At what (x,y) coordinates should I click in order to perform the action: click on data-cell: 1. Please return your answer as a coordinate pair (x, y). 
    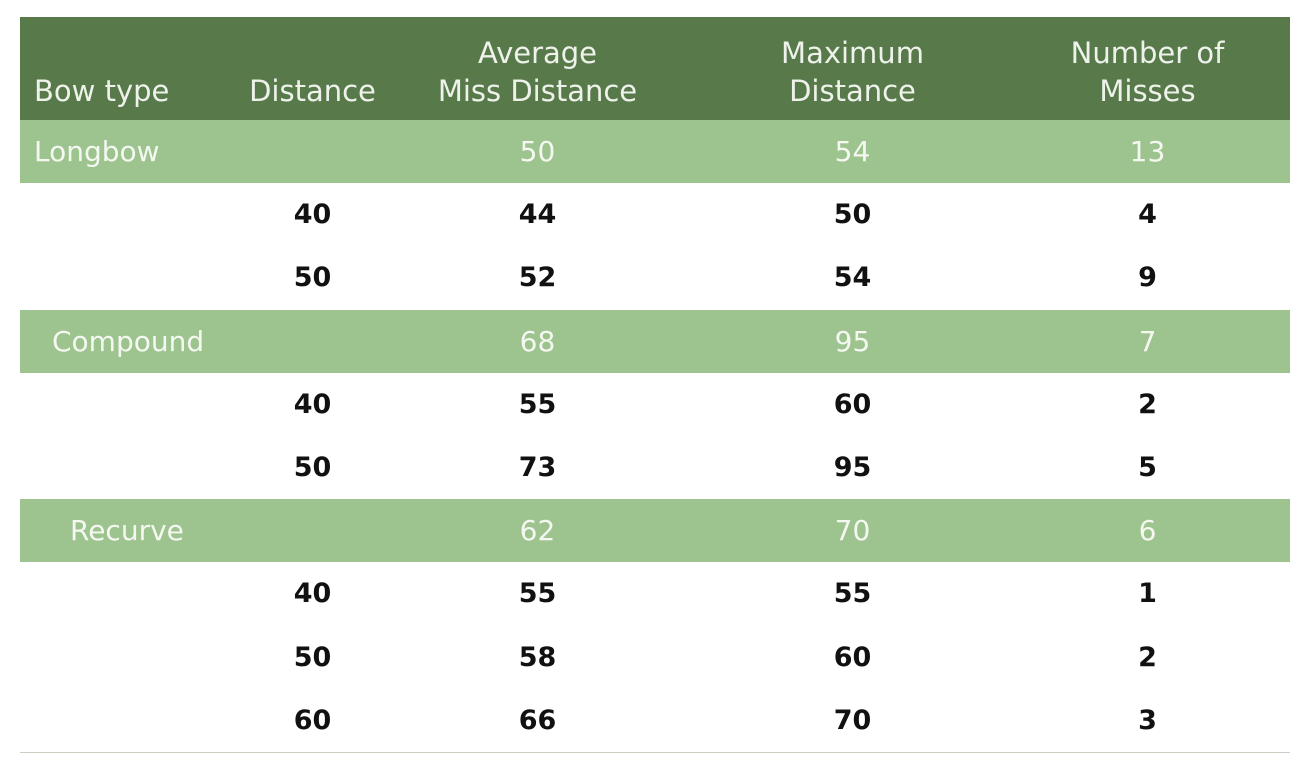
    Looking at the image, I should click on (1147, 594).